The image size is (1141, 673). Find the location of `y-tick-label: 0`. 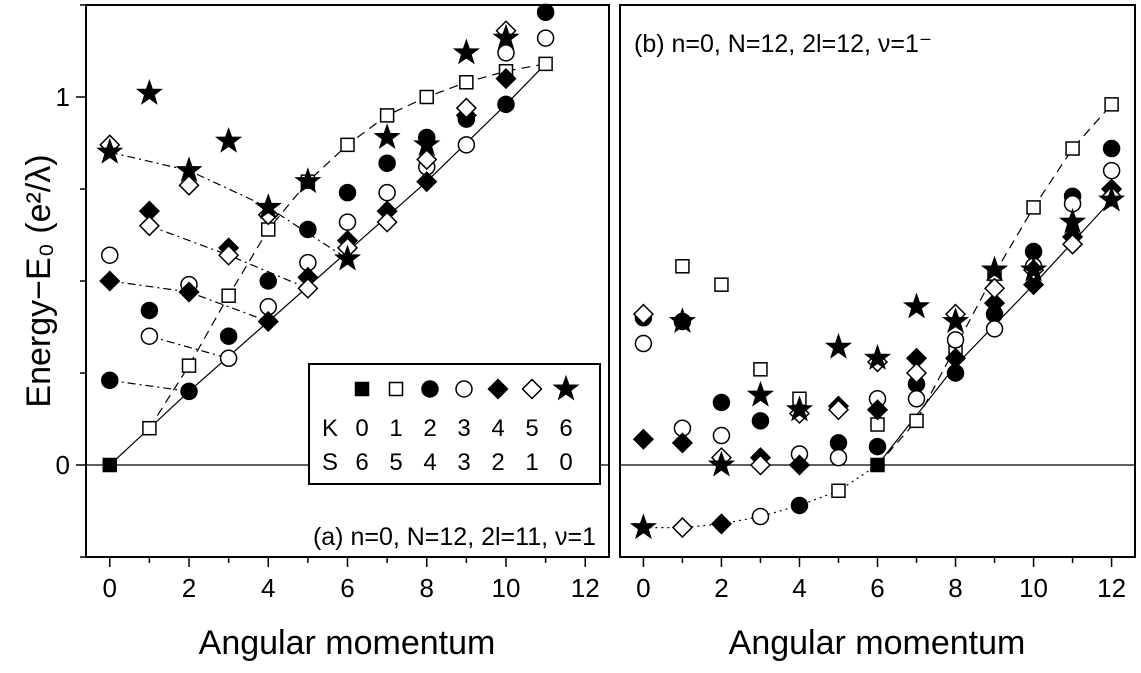

y-tick-label: 0 is located at coordinates (63, 465).